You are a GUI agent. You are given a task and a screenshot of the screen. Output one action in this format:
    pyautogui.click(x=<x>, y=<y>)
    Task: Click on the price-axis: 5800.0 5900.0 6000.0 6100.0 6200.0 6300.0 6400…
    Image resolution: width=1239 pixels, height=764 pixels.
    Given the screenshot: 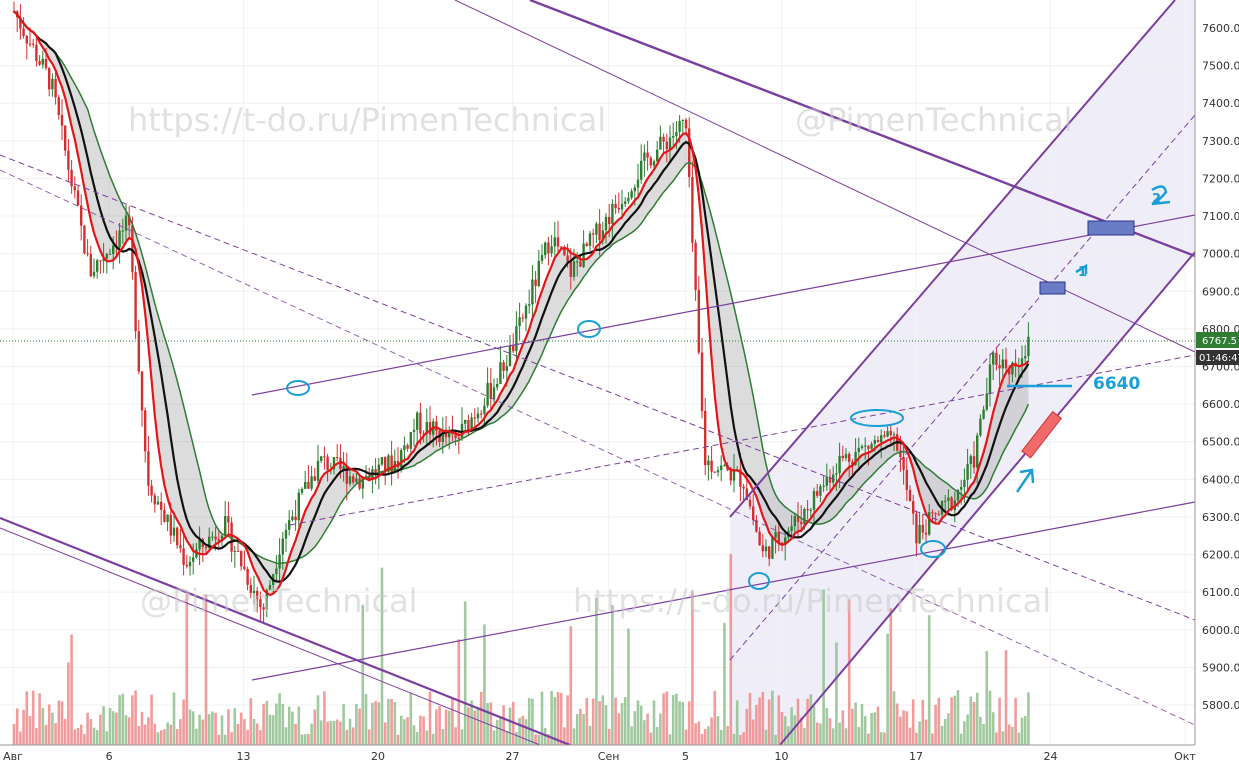 What is the action you would take?
    pyautogui.click(x=1216, y=382)
    